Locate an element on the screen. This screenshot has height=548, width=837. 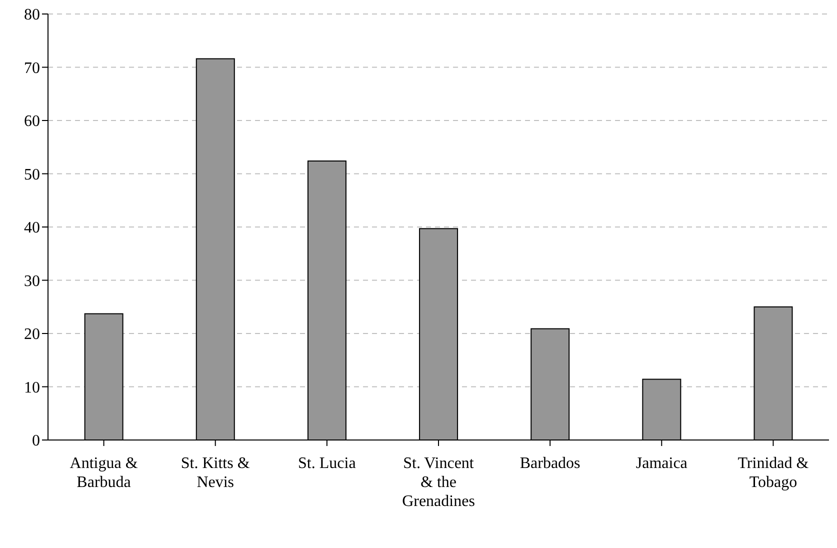
y-tick-label: 50 is located at coordinates (32, 175).